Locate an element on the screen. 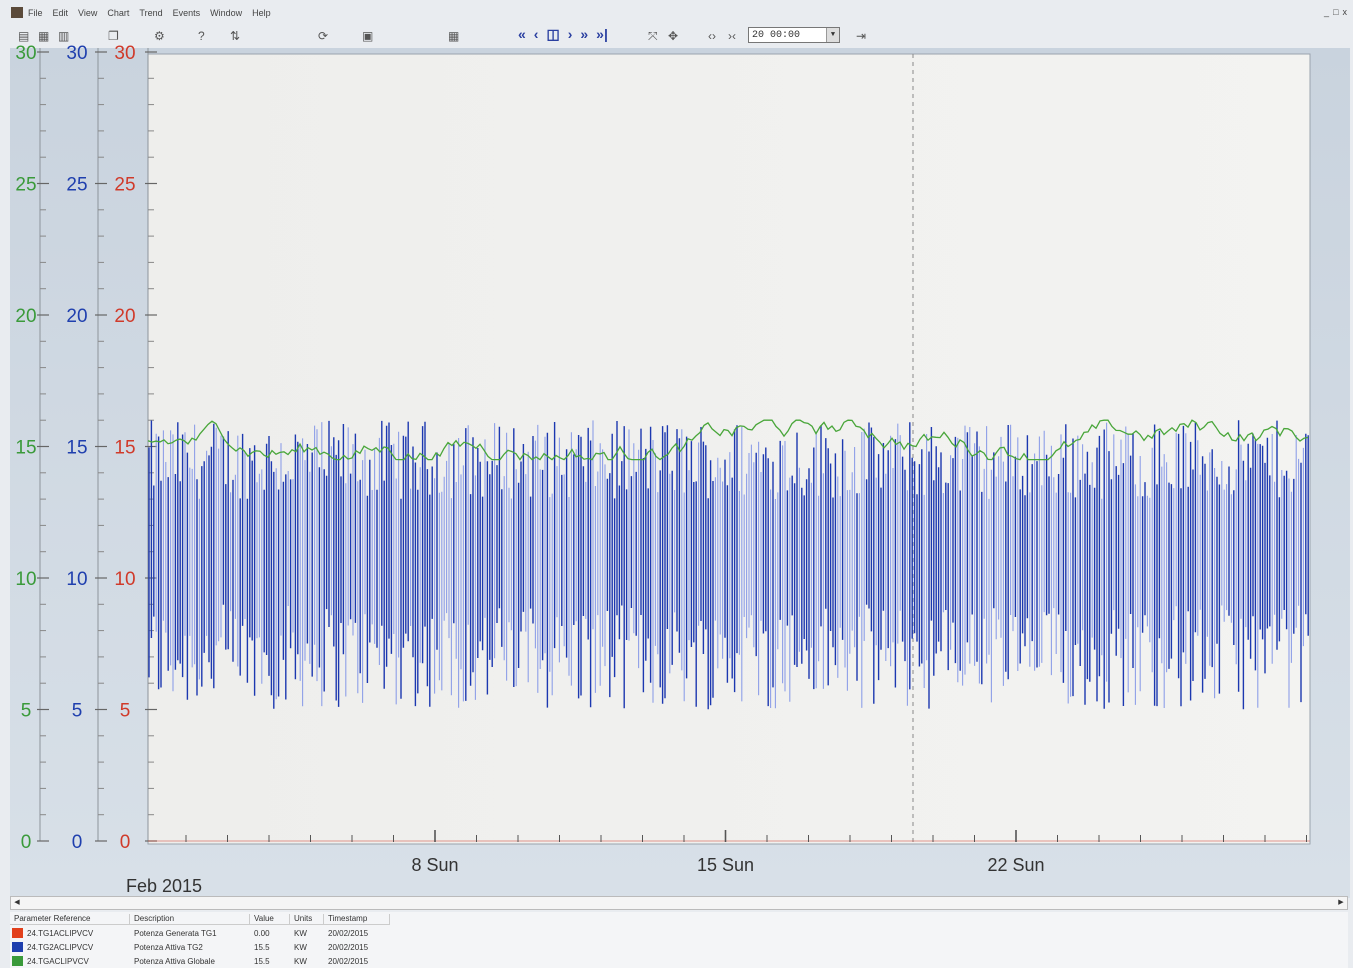  series-green-line is located at coordinates (728, 440).